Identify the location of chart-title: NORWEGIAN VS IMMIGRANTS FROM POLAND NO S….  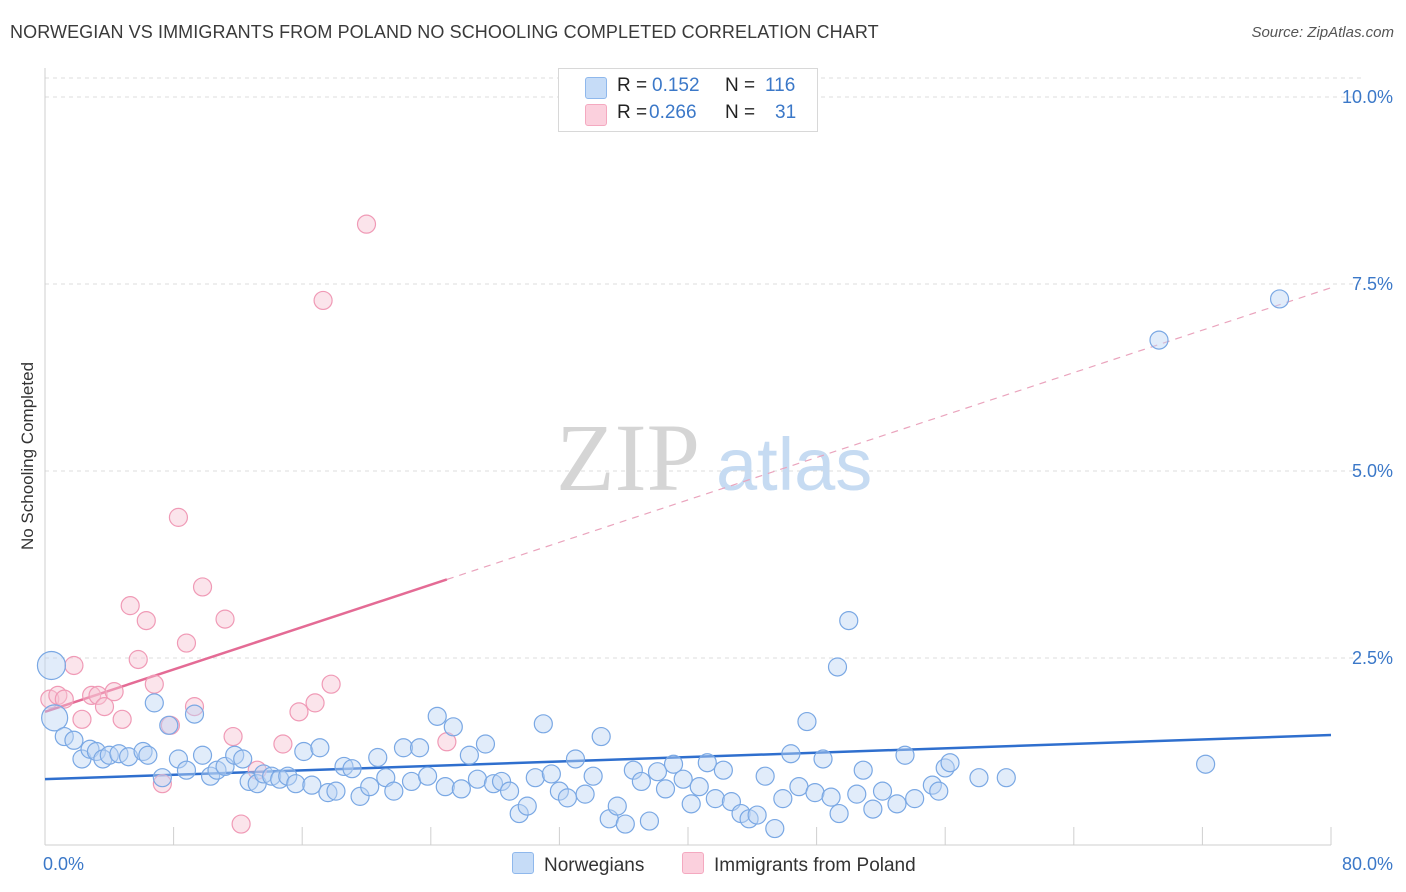
(444, 32).